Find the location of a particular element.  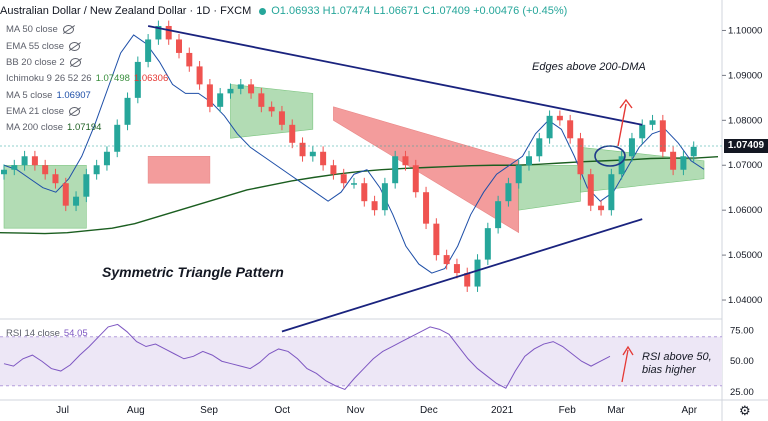

x-tick-label: Jul is located at coordinates (62, 410).